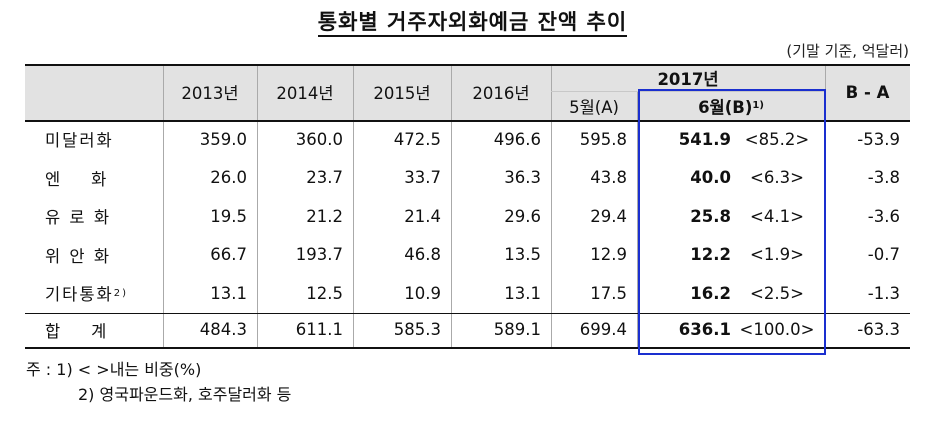  I want to click on unit-note: (기말 기준, 억달러), so click(847, 51).